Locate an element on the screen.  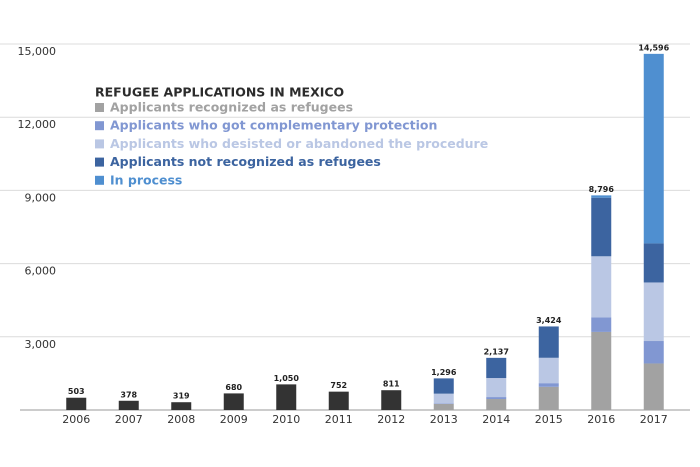
legend-label: Applicants recognized as refugees is located at coordinates (231, 107).